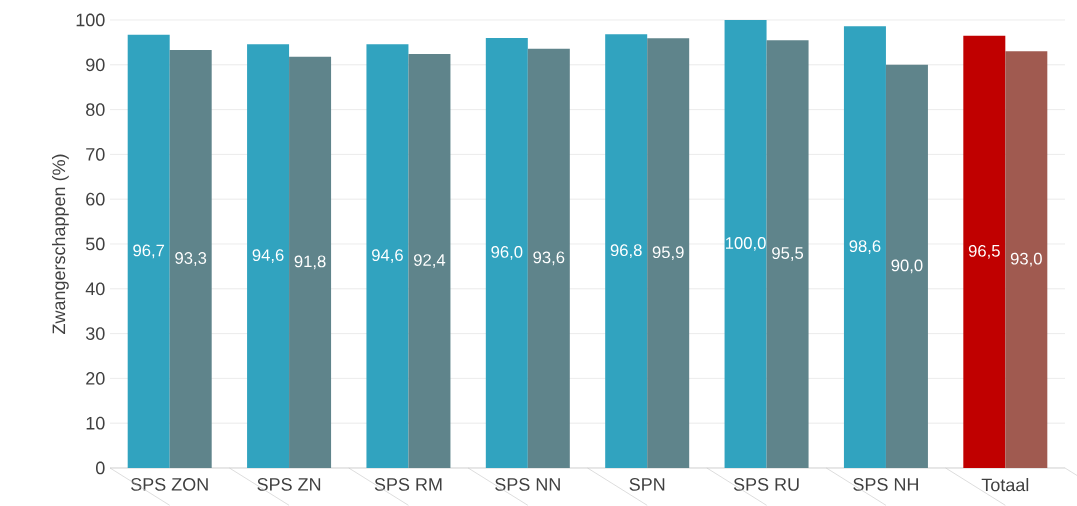 The height and width of the screenshot is (506, 1077). What do you see at coordinates (95, 244) in the screenshot?
I see `y-tick-label: 50` at bounding box center [95, 244].